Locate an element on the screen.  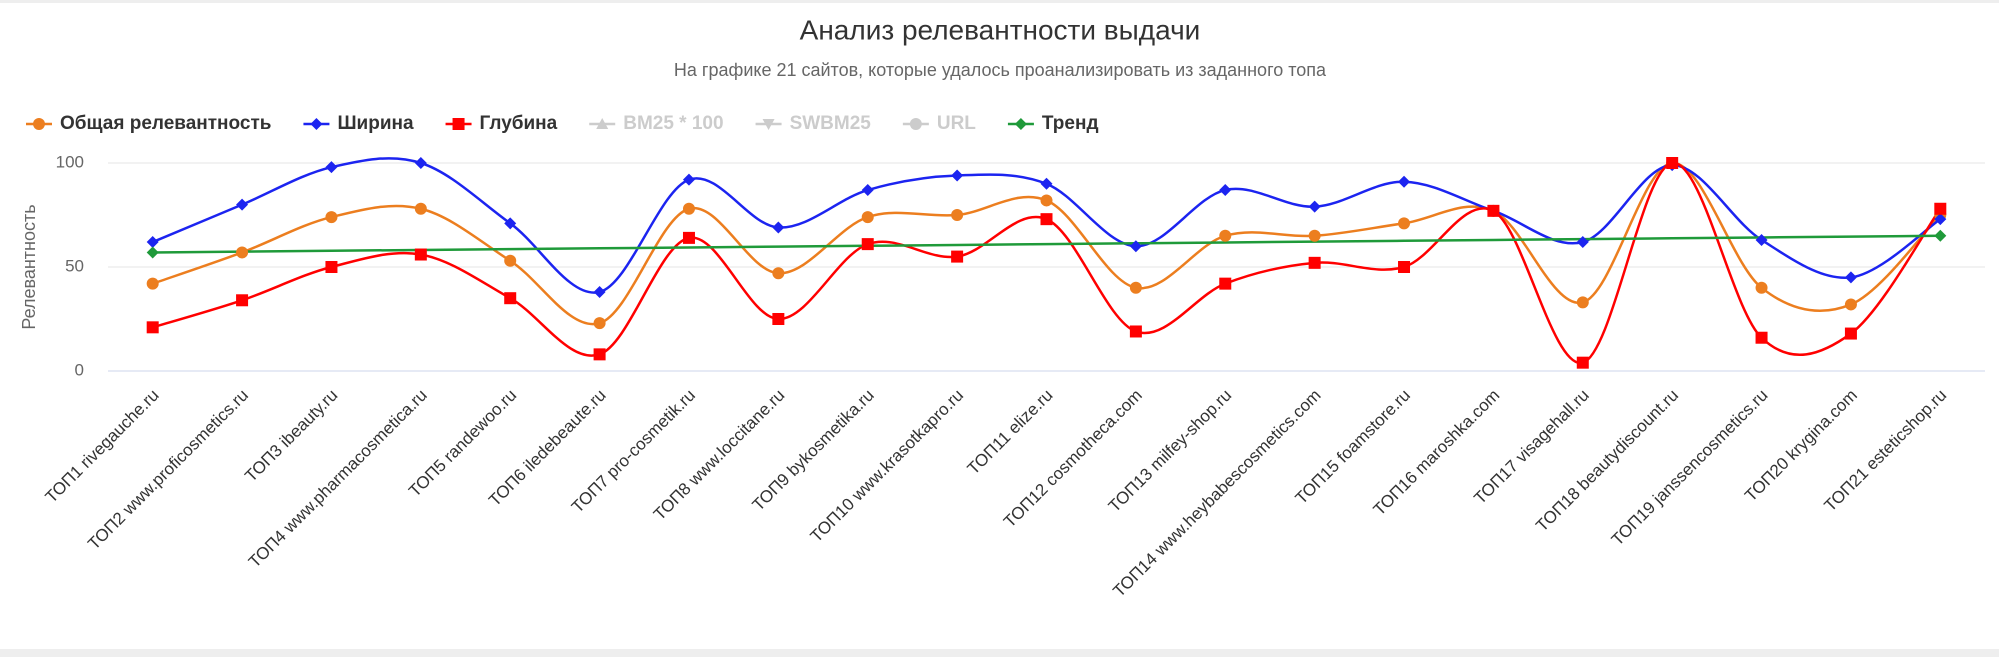
top-border is located at coordinates (999, 1).